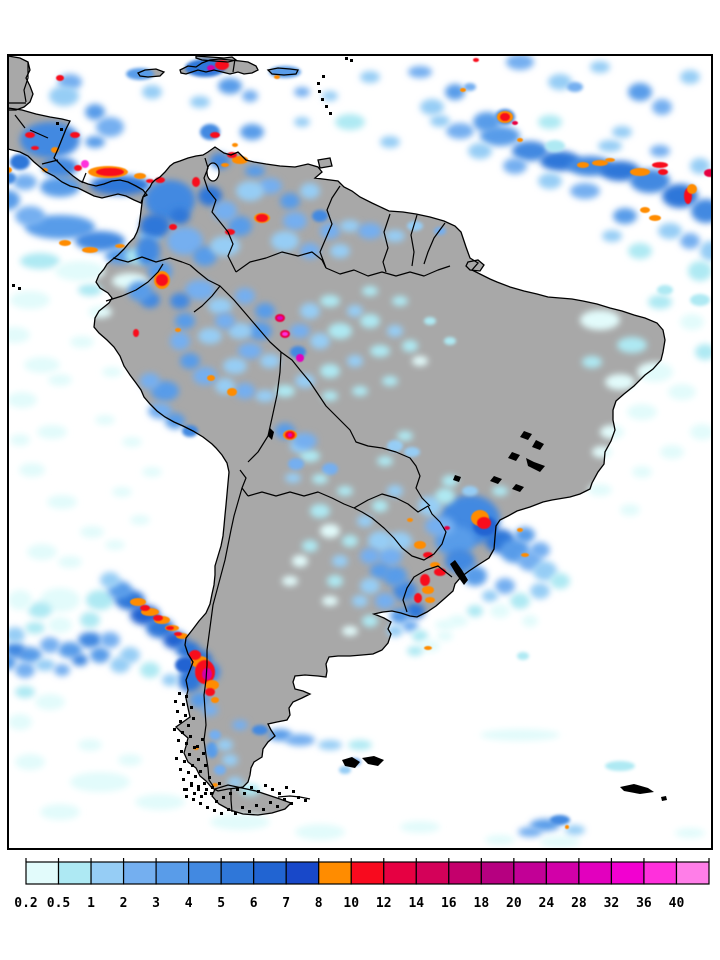 The image size is (720, 960). What do you see at coordinates (373, 761) in the screenshot?
I see `falkland-east` at bounding box center [373, 761].